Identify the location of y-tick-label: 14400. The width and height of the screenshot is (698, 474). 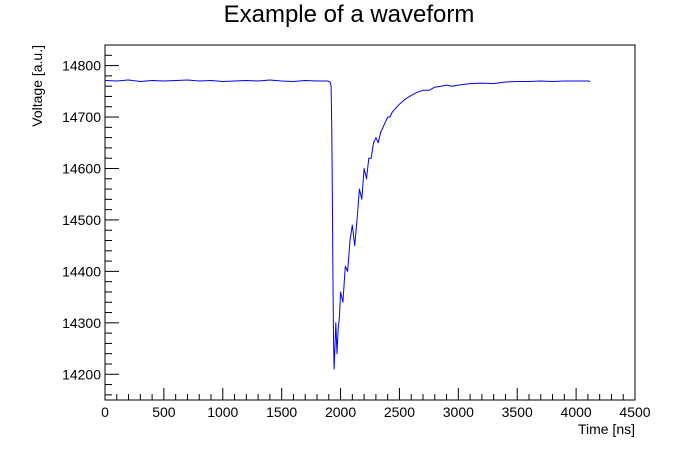
(81, 271).